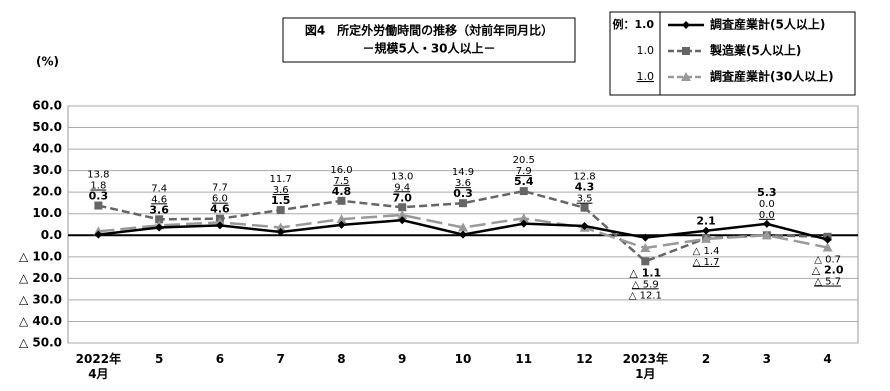  Describe the element at coordinates (584, 177) in the screenshot. I see `value-label: 12.8` at that location.